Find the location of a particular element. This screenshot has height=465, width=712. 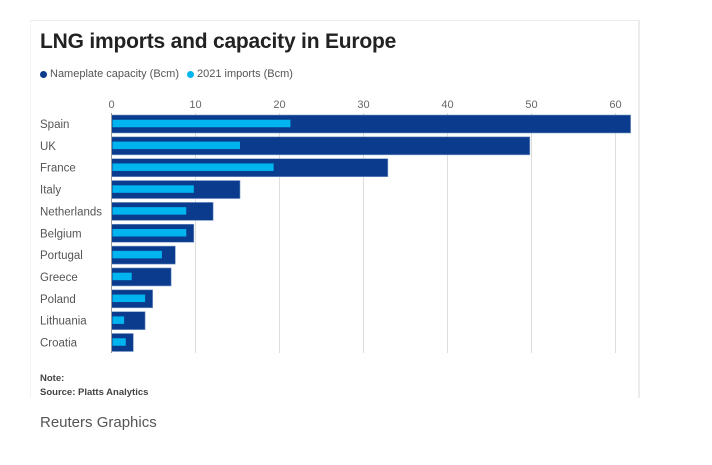

legend-label-imports: 2021 imports (Bcm) is located at coordinates (245, 74).